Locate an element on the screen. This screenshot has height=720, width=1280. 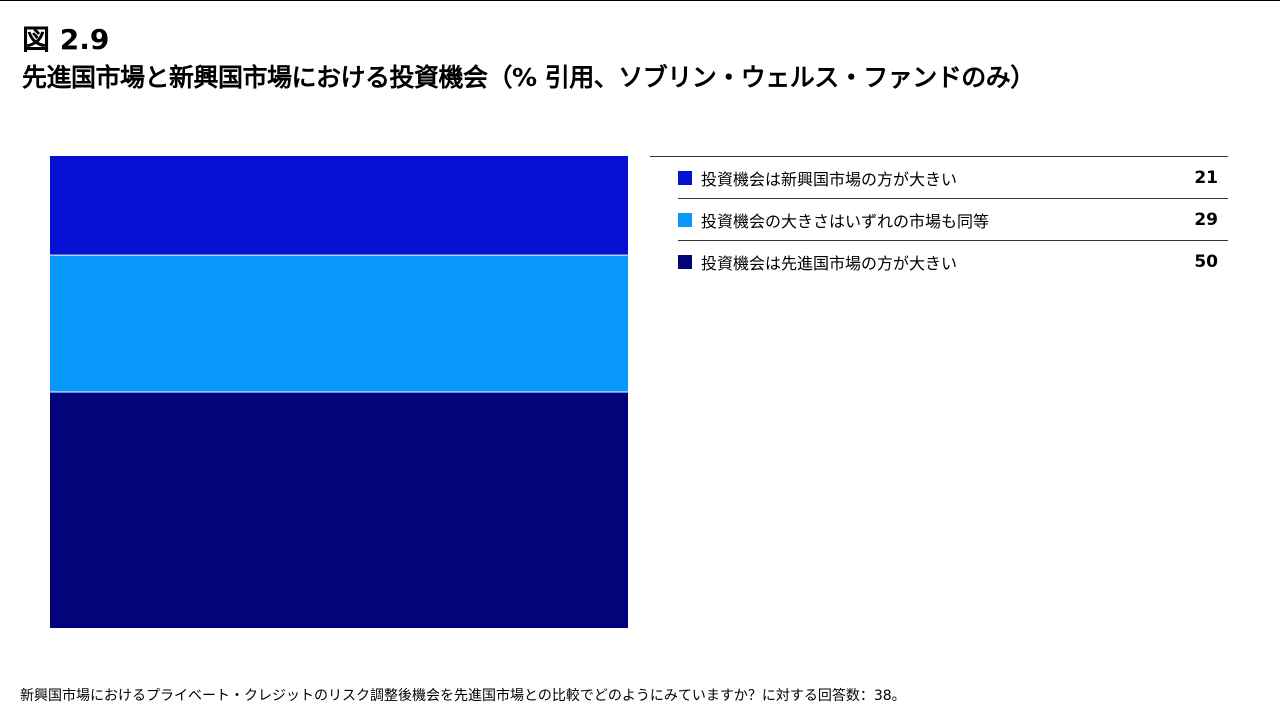
legend-item: 投資機会は先進国市場の方が大きい 50 is located at coordinates (953, 261).